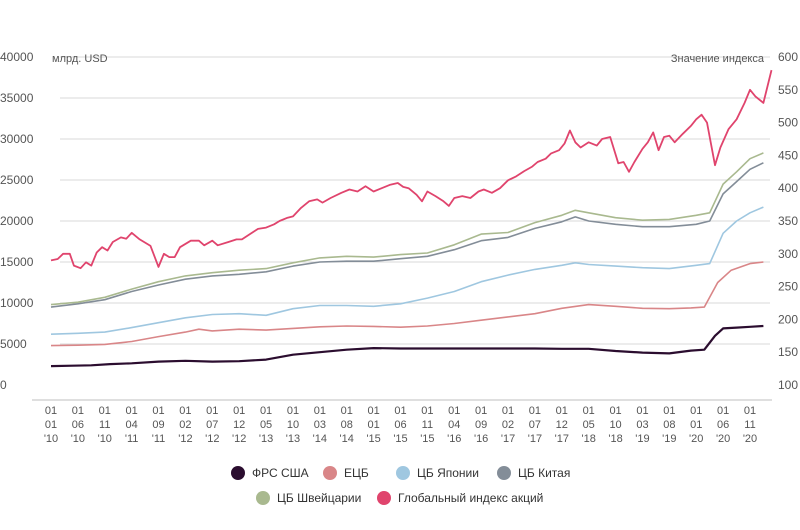 The image size is (800, 530). Describe the element at coordinates (266, 425) in the screenshot. I see `x-tick-label: 01 05'13` at that location.